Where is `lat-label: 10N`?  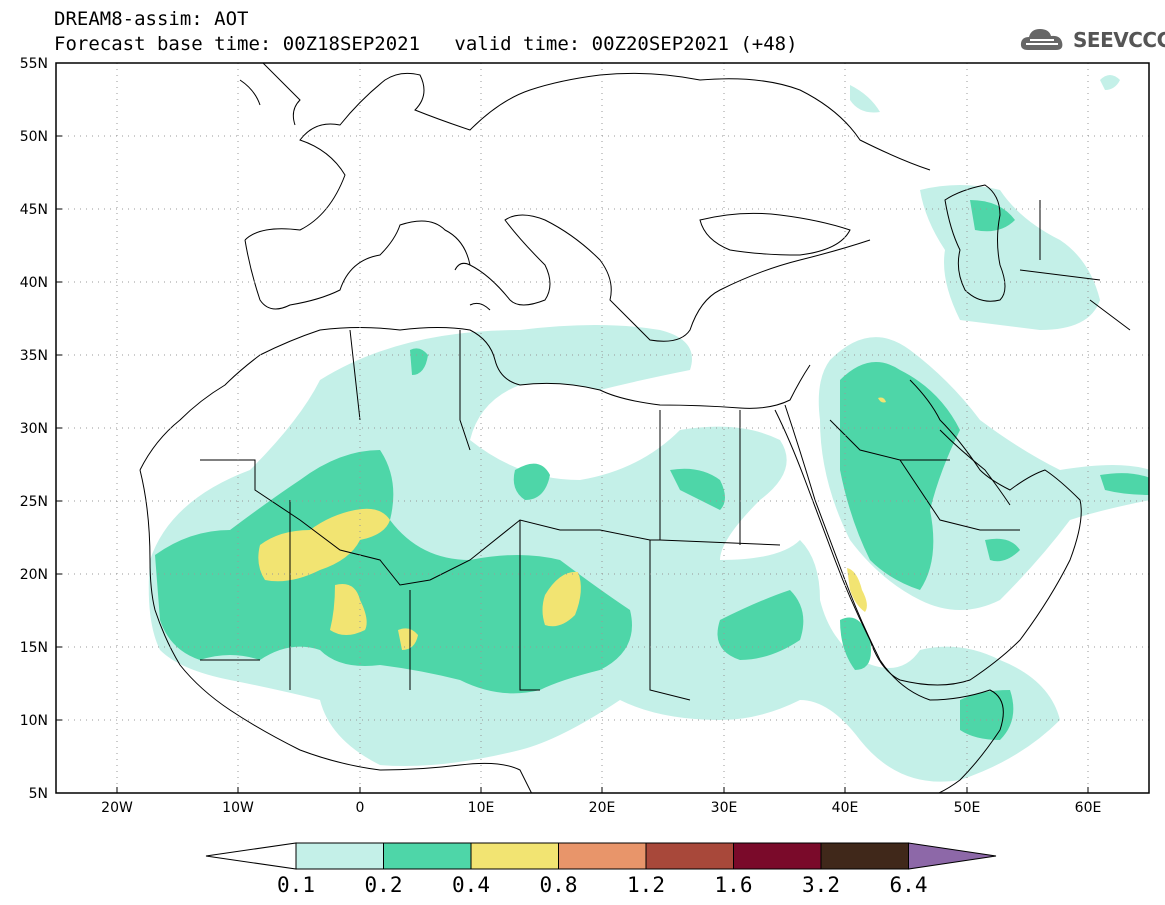
lat-label: 10N is located at coordinates (34, 721).